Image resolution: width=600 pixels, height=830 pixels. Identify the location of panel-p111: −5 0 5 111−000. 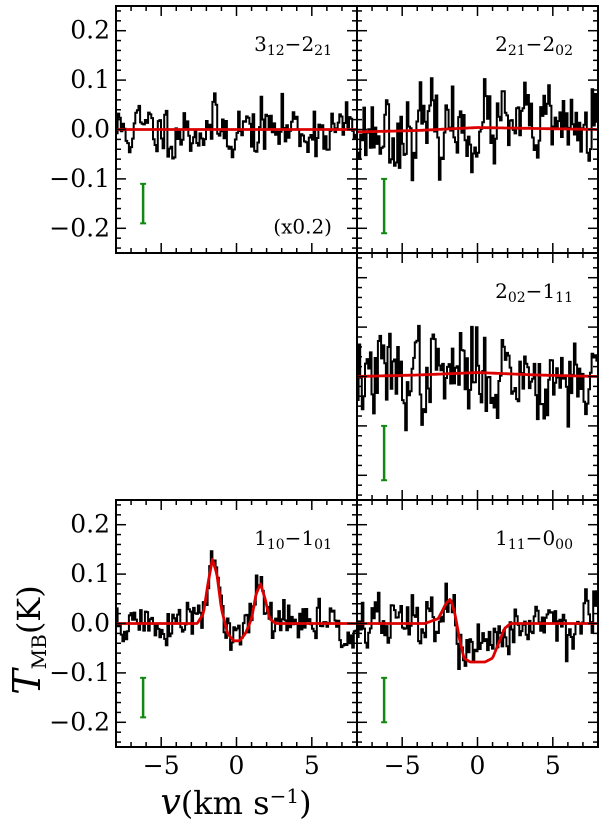
(477, 639).